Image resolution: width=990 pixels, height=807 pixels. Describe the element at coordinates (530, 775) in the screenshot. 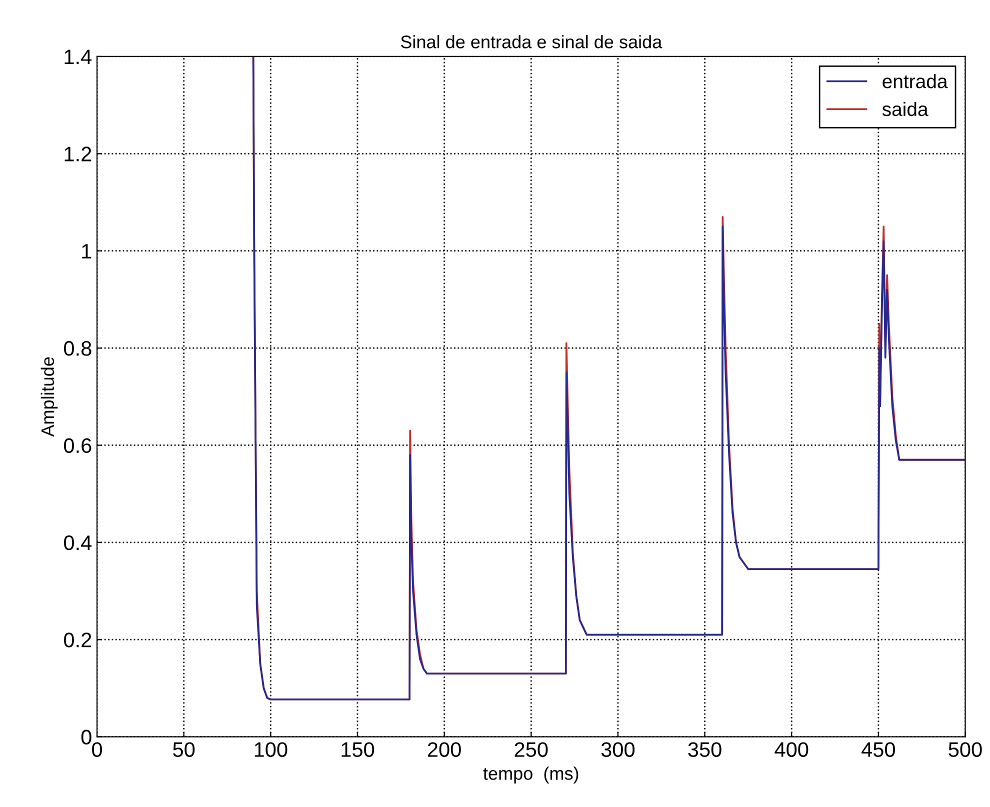

I see `x-axis-title: tempo (ms)` at that location.